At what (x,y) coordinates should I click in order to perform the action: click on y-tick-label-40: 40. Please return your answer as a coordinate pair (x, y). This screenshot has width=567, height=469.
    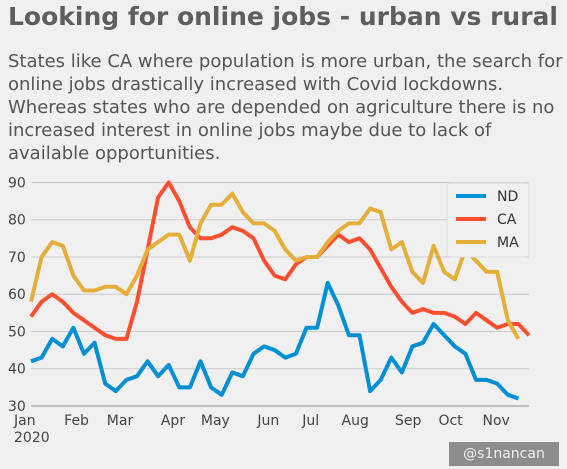
    Looking at the image, I should click on (17, 370).